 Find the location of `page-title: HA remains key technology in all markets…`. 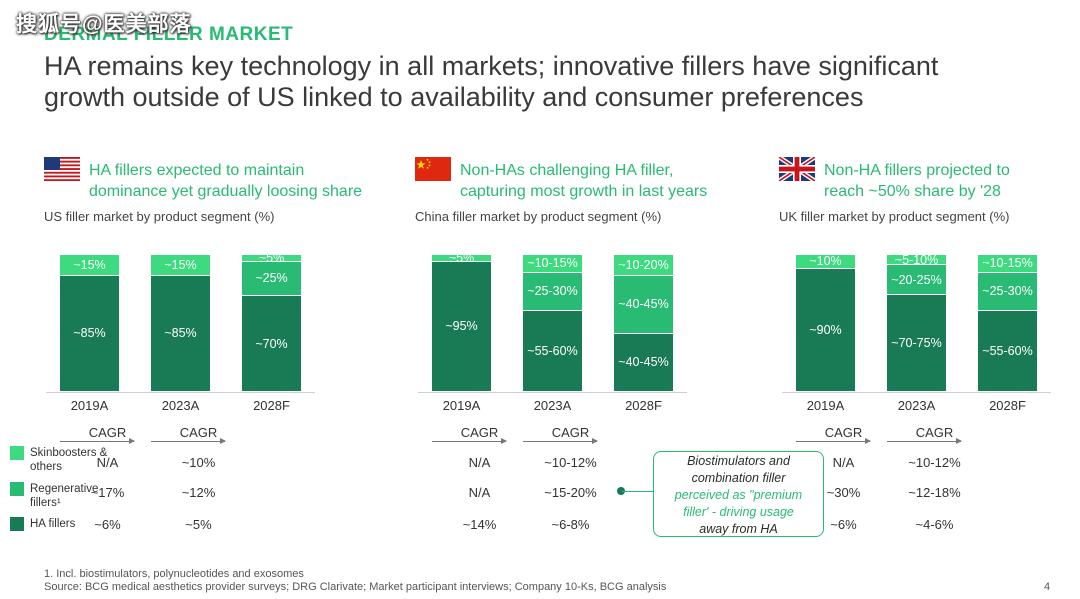

page-title: HA remains key technology in all markets… is located at coordinates (544, 82).